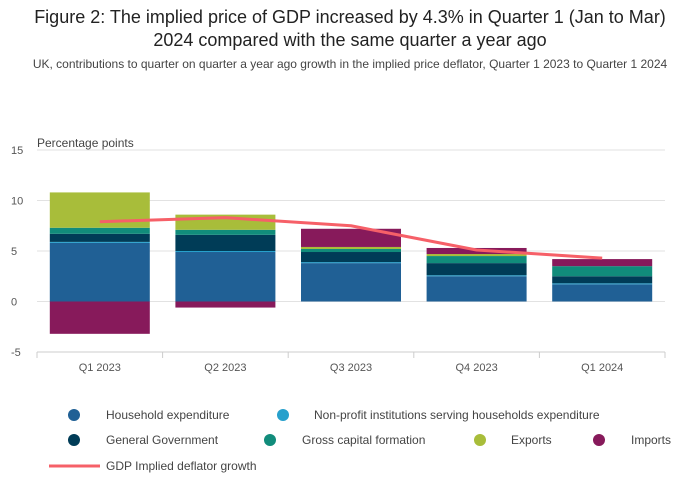 This screenshot has width=700, height=502. I want to click on deflator-line, so click(351, 238).